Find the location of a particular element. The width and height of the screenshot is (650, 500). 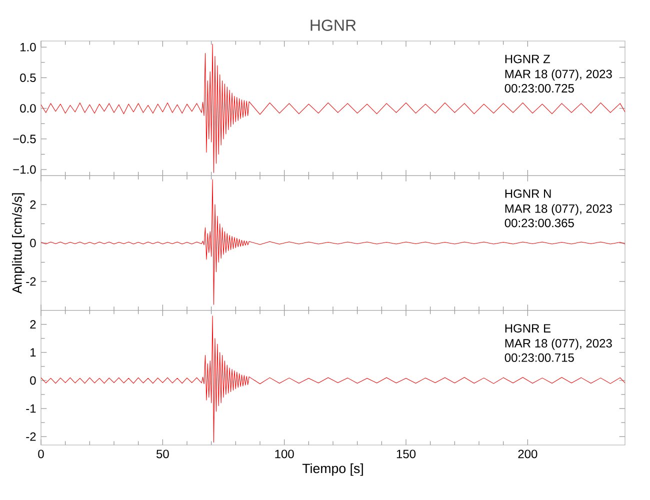

annotation: 00:23:00.725 is located at coordinates (539, 88).